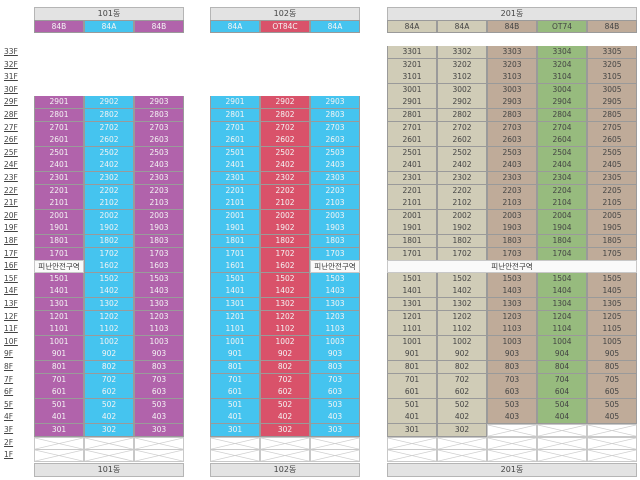 Image resolution: width=640 pixels, height=480 pixels. What do you see at coordinates (11, 215) in the screenshot?
I see `floor-label: 20F` at bounding box center [11, 215].